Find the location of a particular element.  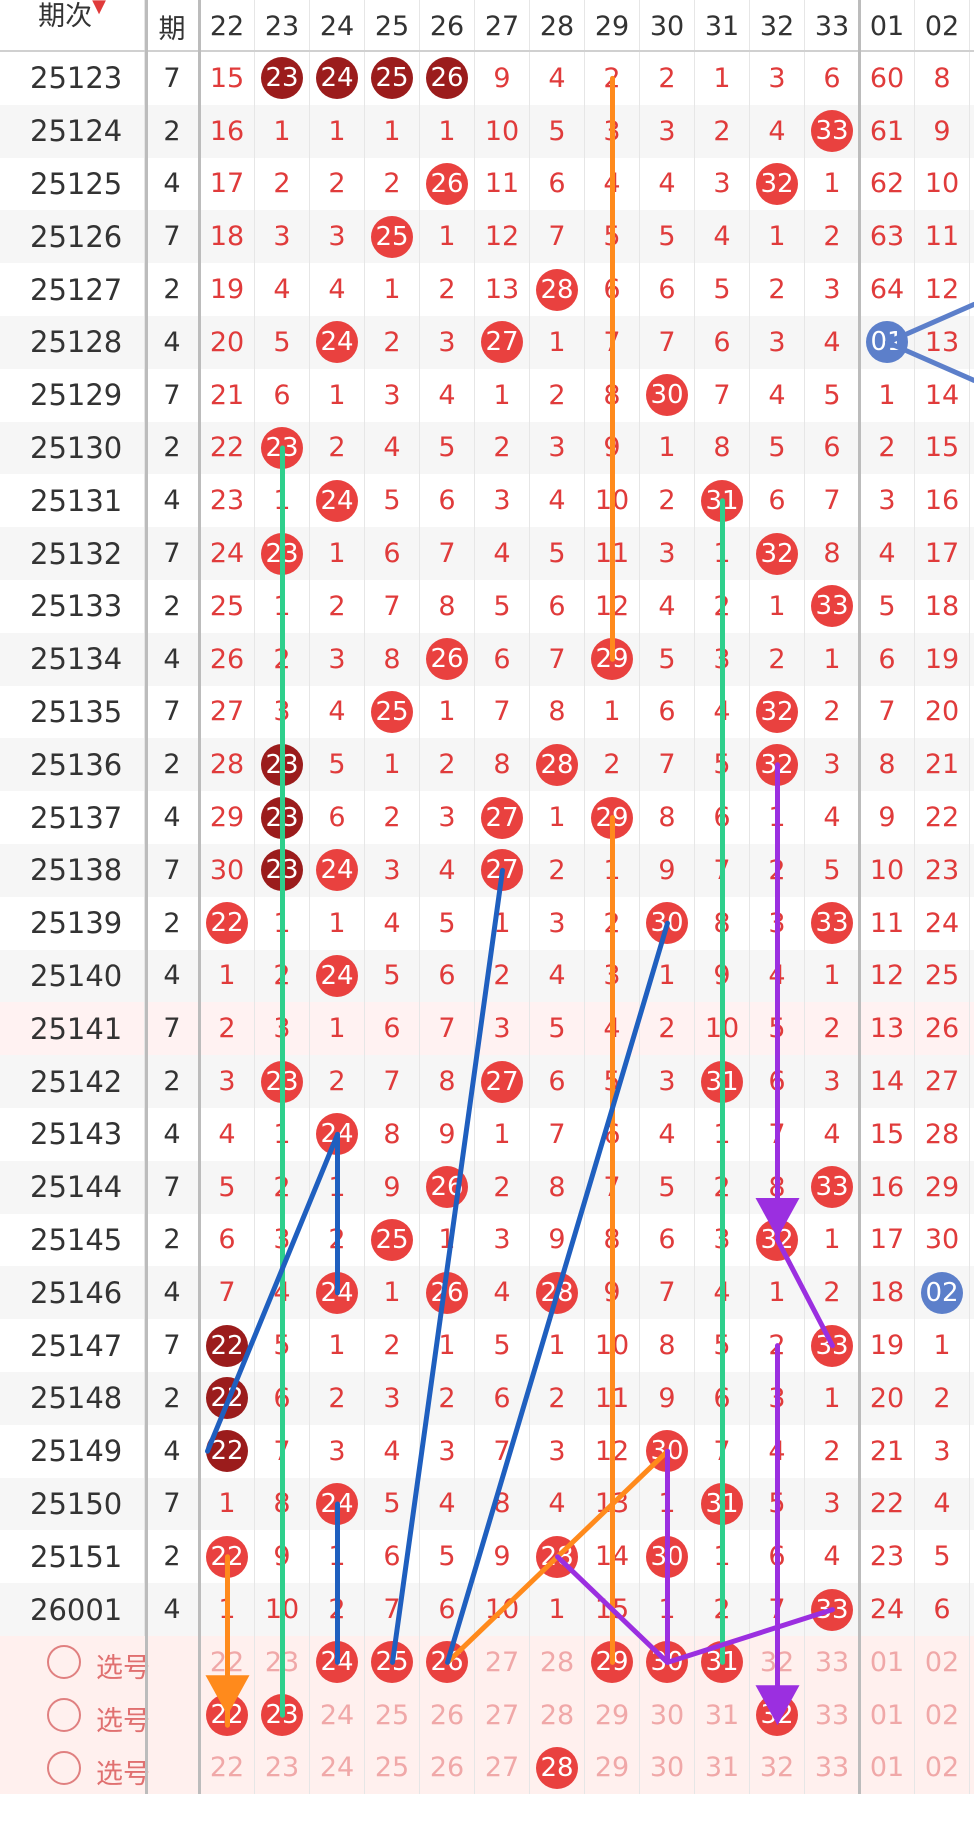

grid-cell: 62 is located at coordinates (887, 184).